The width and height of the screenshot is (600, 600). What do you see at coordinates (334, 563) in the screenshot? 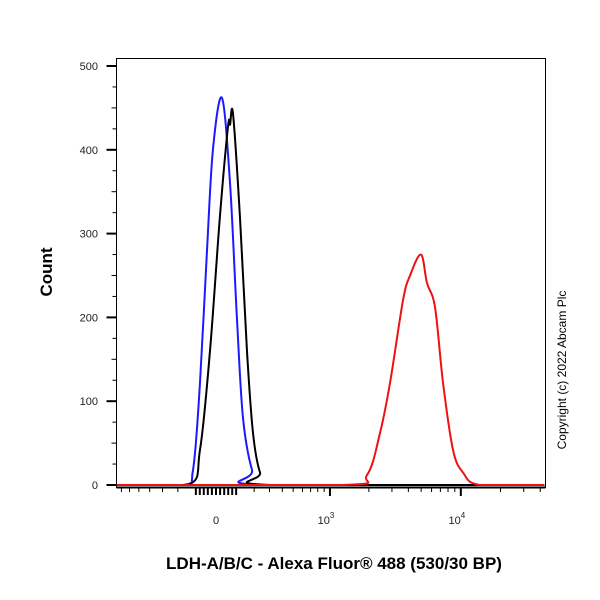
I see `x-axis-title: LDH-A/B/C - Alexa Fluor® 488 (530/30 BP)` at bounding box center [334, 563].